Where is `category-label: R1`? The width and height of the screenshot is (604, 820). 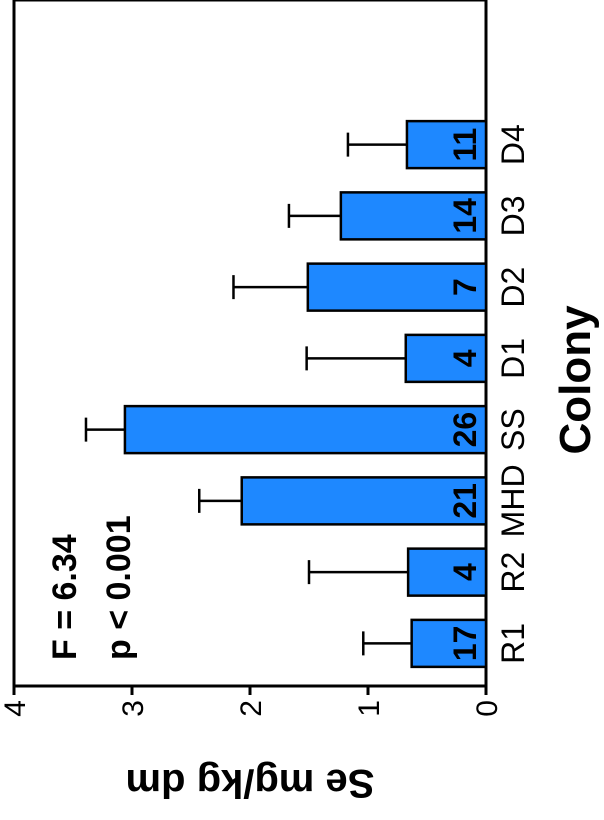 category-label: R1 is located at coordinates (513, 643).